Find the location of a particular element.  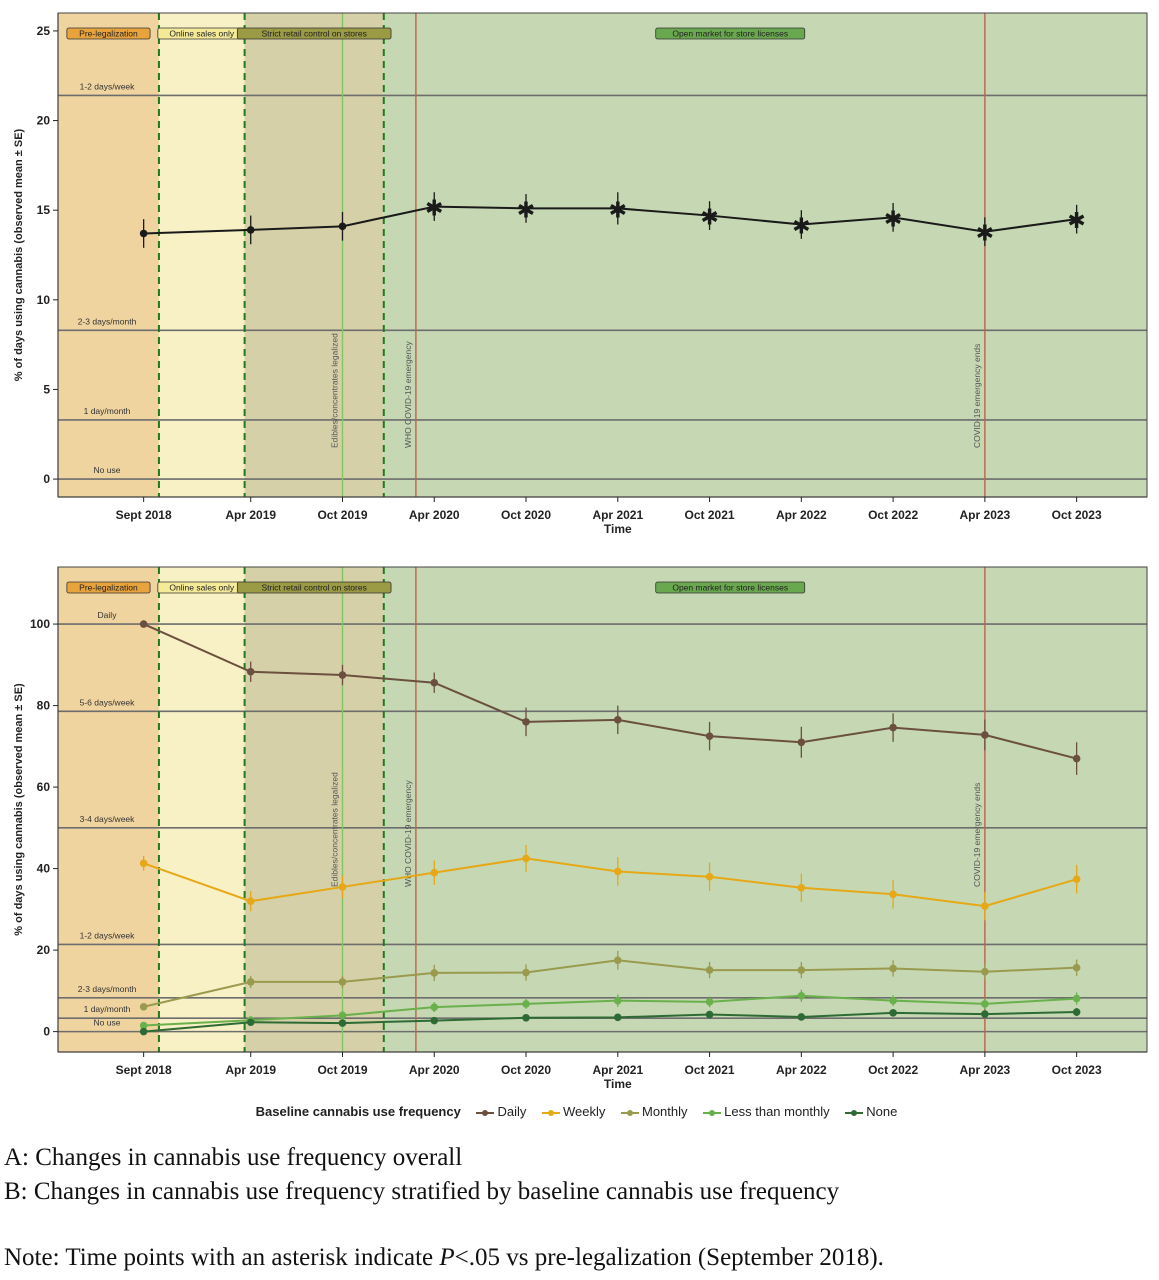

panel-b-region-strict-retail-control-on-stores is located at coordinates (314, 809).